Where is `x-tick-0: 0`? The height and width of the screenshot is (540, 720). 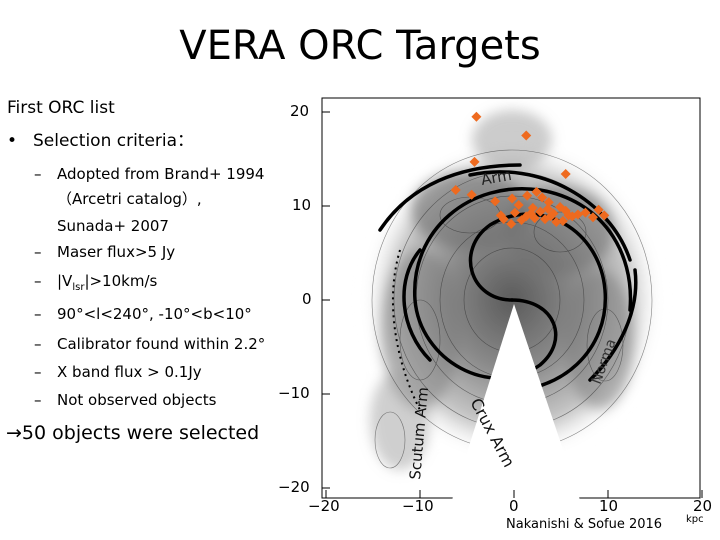
x-tick-0: 0 is located at coordinates (514, 506).